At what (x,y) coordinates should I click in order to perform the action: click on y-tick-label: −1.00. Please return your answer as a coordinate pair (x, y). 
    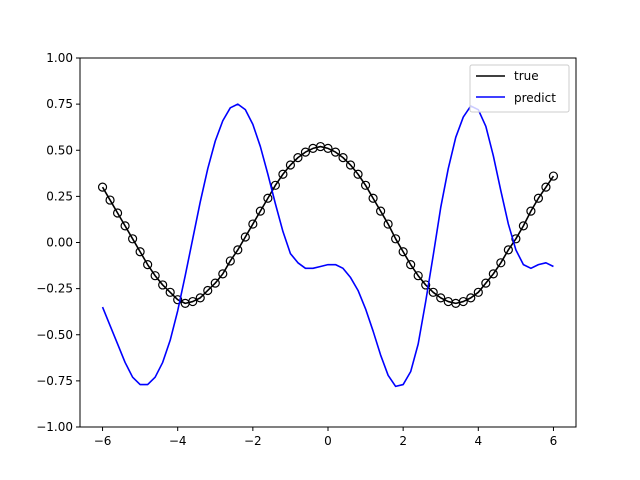
    Looking at the image, I should click on (54, 427).